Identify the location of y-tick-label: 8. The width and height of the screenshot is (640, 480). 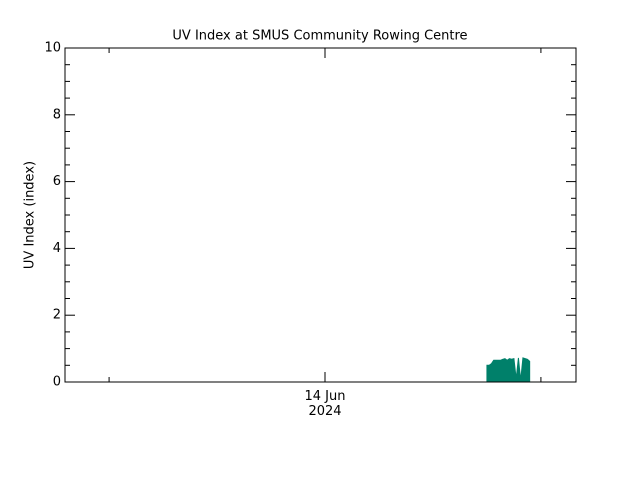
(57, 114).